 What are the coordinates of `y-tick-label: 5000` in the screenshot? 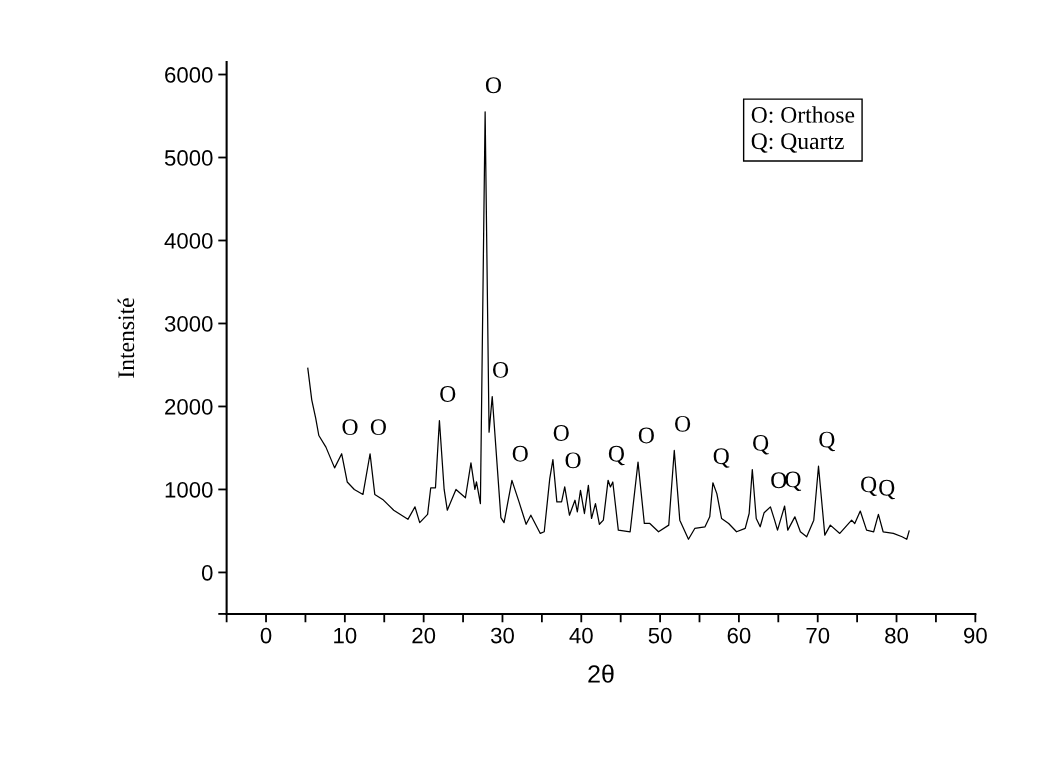 It's located at (188, 158).